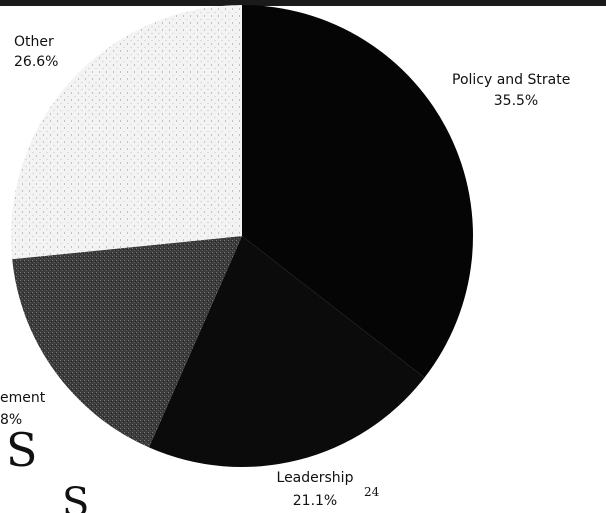  Describe the element at coordinates (516, 101) in the screenshot. I see `label-policy-pct: 35.5%` at that location.